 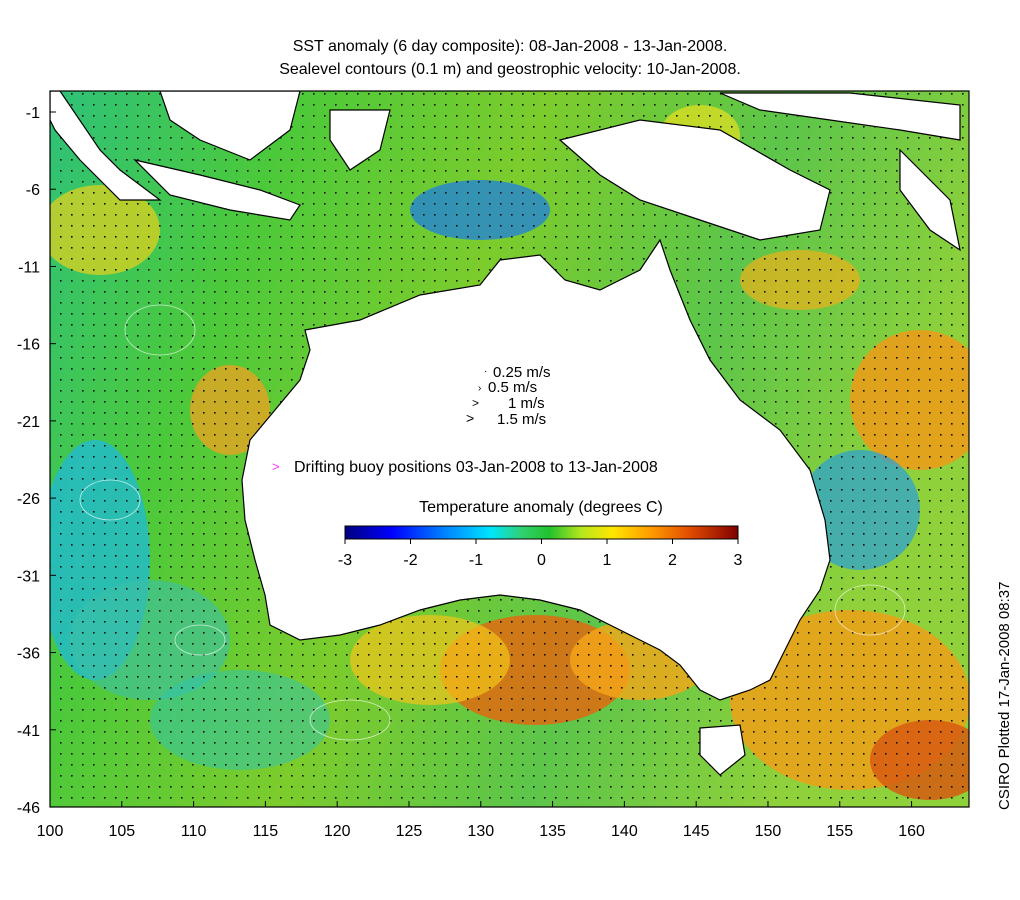 What do you see at coordinates (217, 189) in the screenshot?
I see `land-java` at bounding box center [217, 189].